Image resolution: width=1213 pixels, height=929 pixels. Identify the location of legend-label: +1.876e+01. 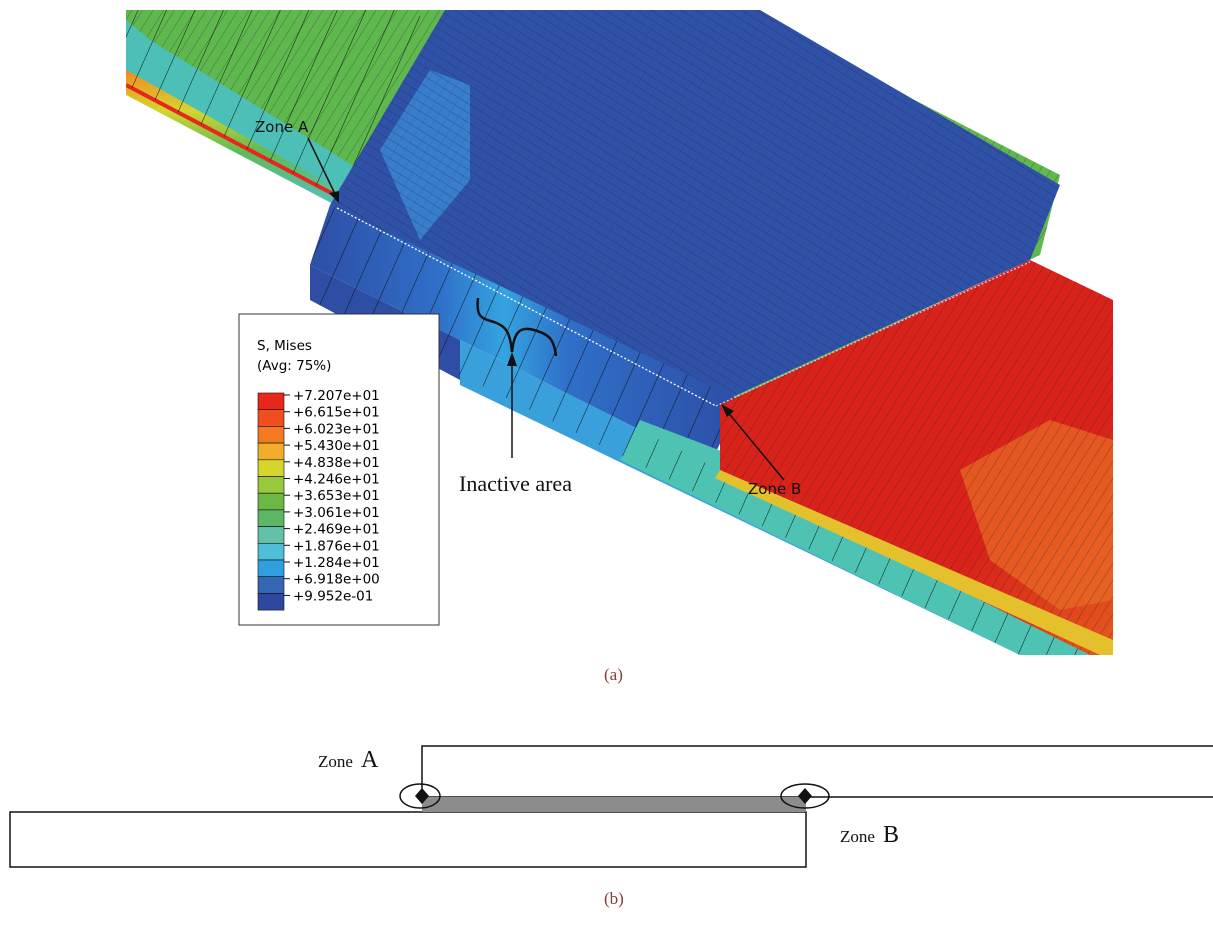
(336, 546).